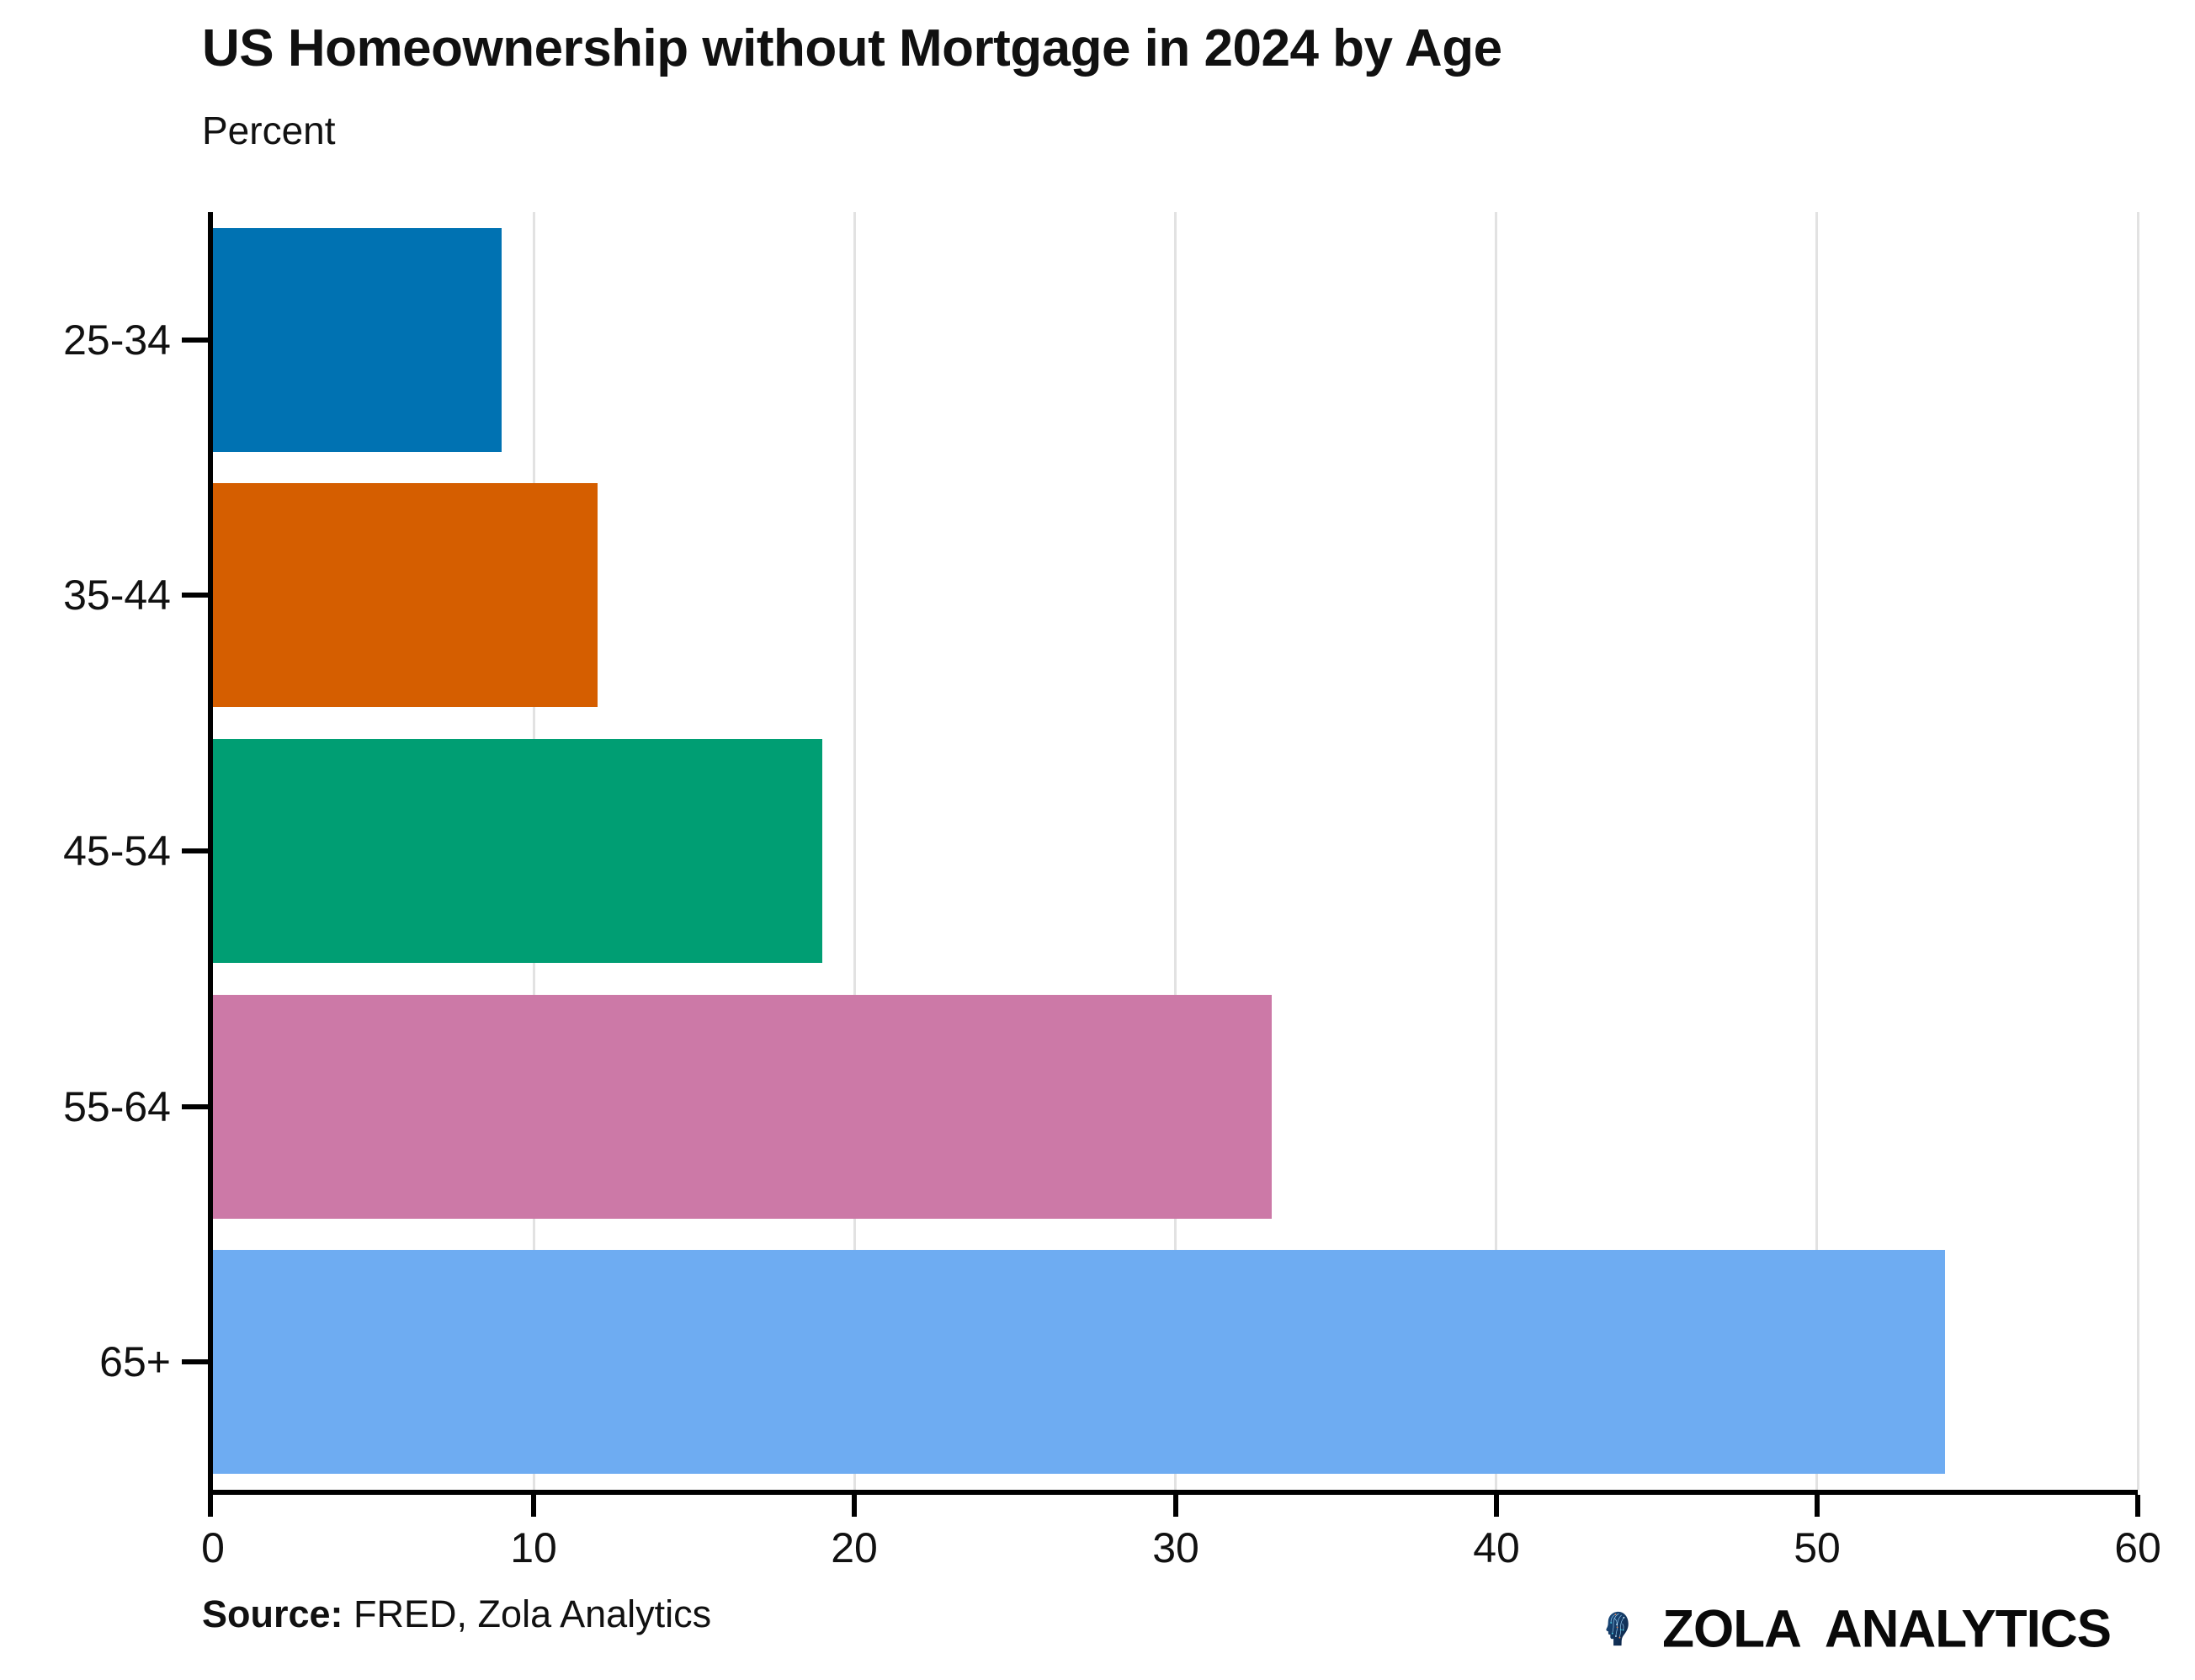 Image resolution: width=2195 pixels, height=1680 pixels. I want to click on logo-text: ZOLA ANALYTICS, so click(1887, 1628).